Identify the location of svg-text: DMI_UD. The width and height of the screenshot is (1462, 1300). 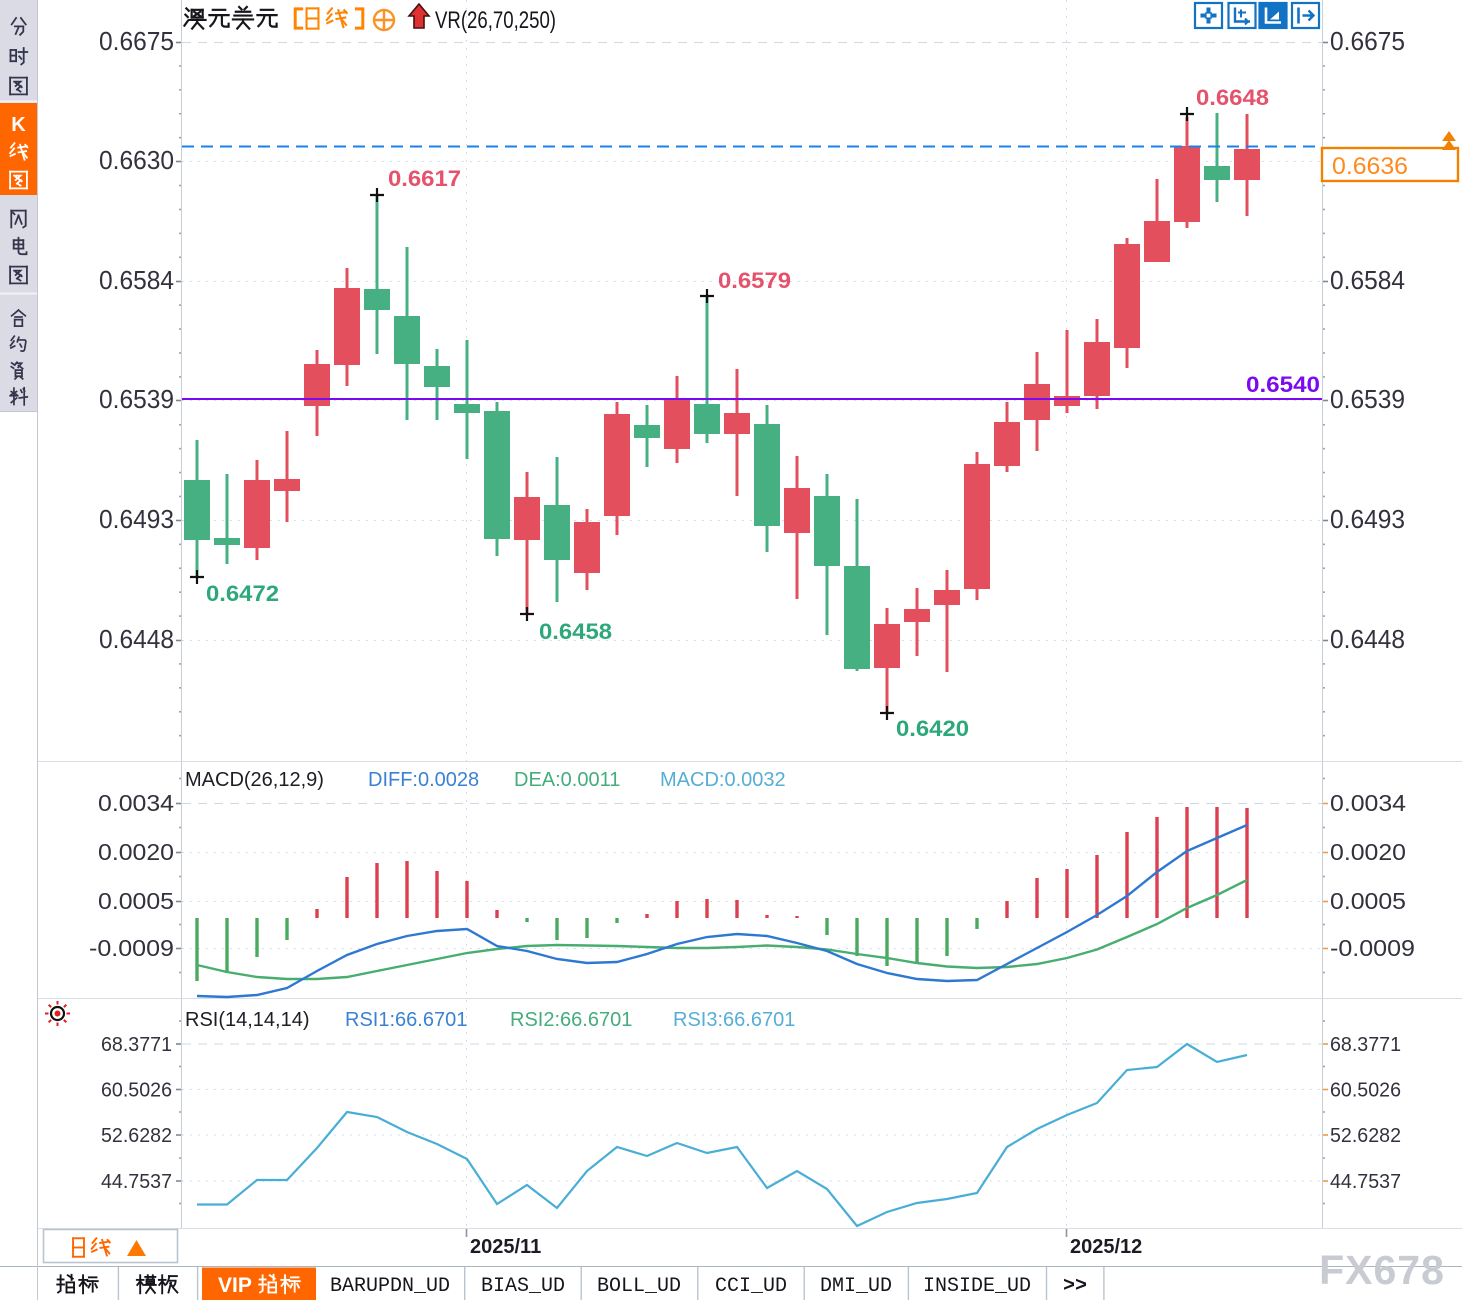
(856, 1286).